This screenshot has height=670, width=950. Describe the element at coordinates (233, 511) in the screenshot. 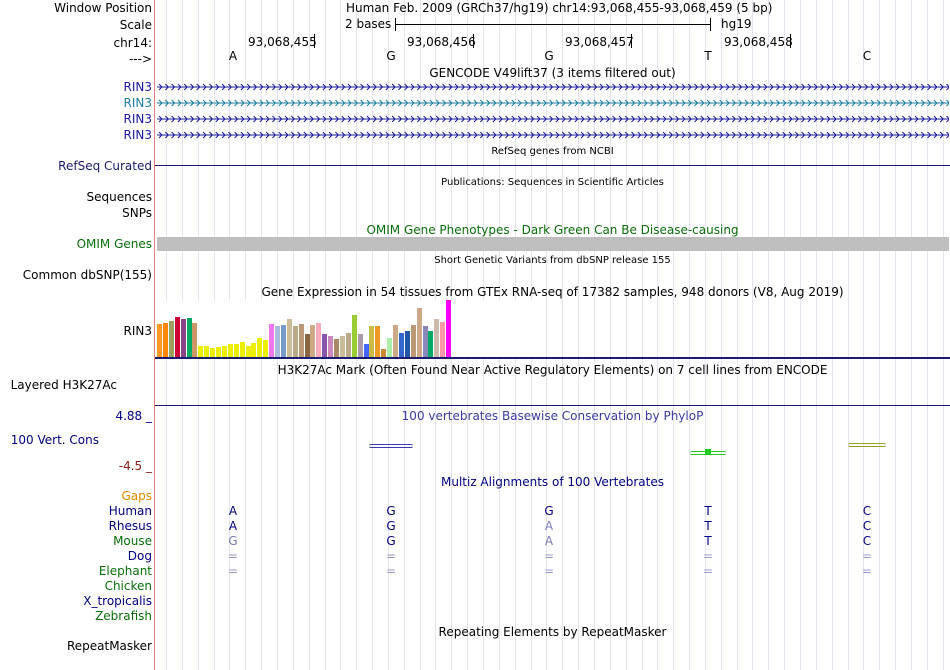

I see `aligned-base: A` at that location.